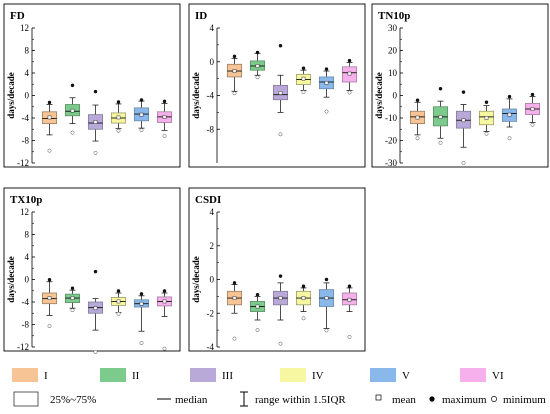  I want to click on panel-title: TX10p, so click(26, 200).